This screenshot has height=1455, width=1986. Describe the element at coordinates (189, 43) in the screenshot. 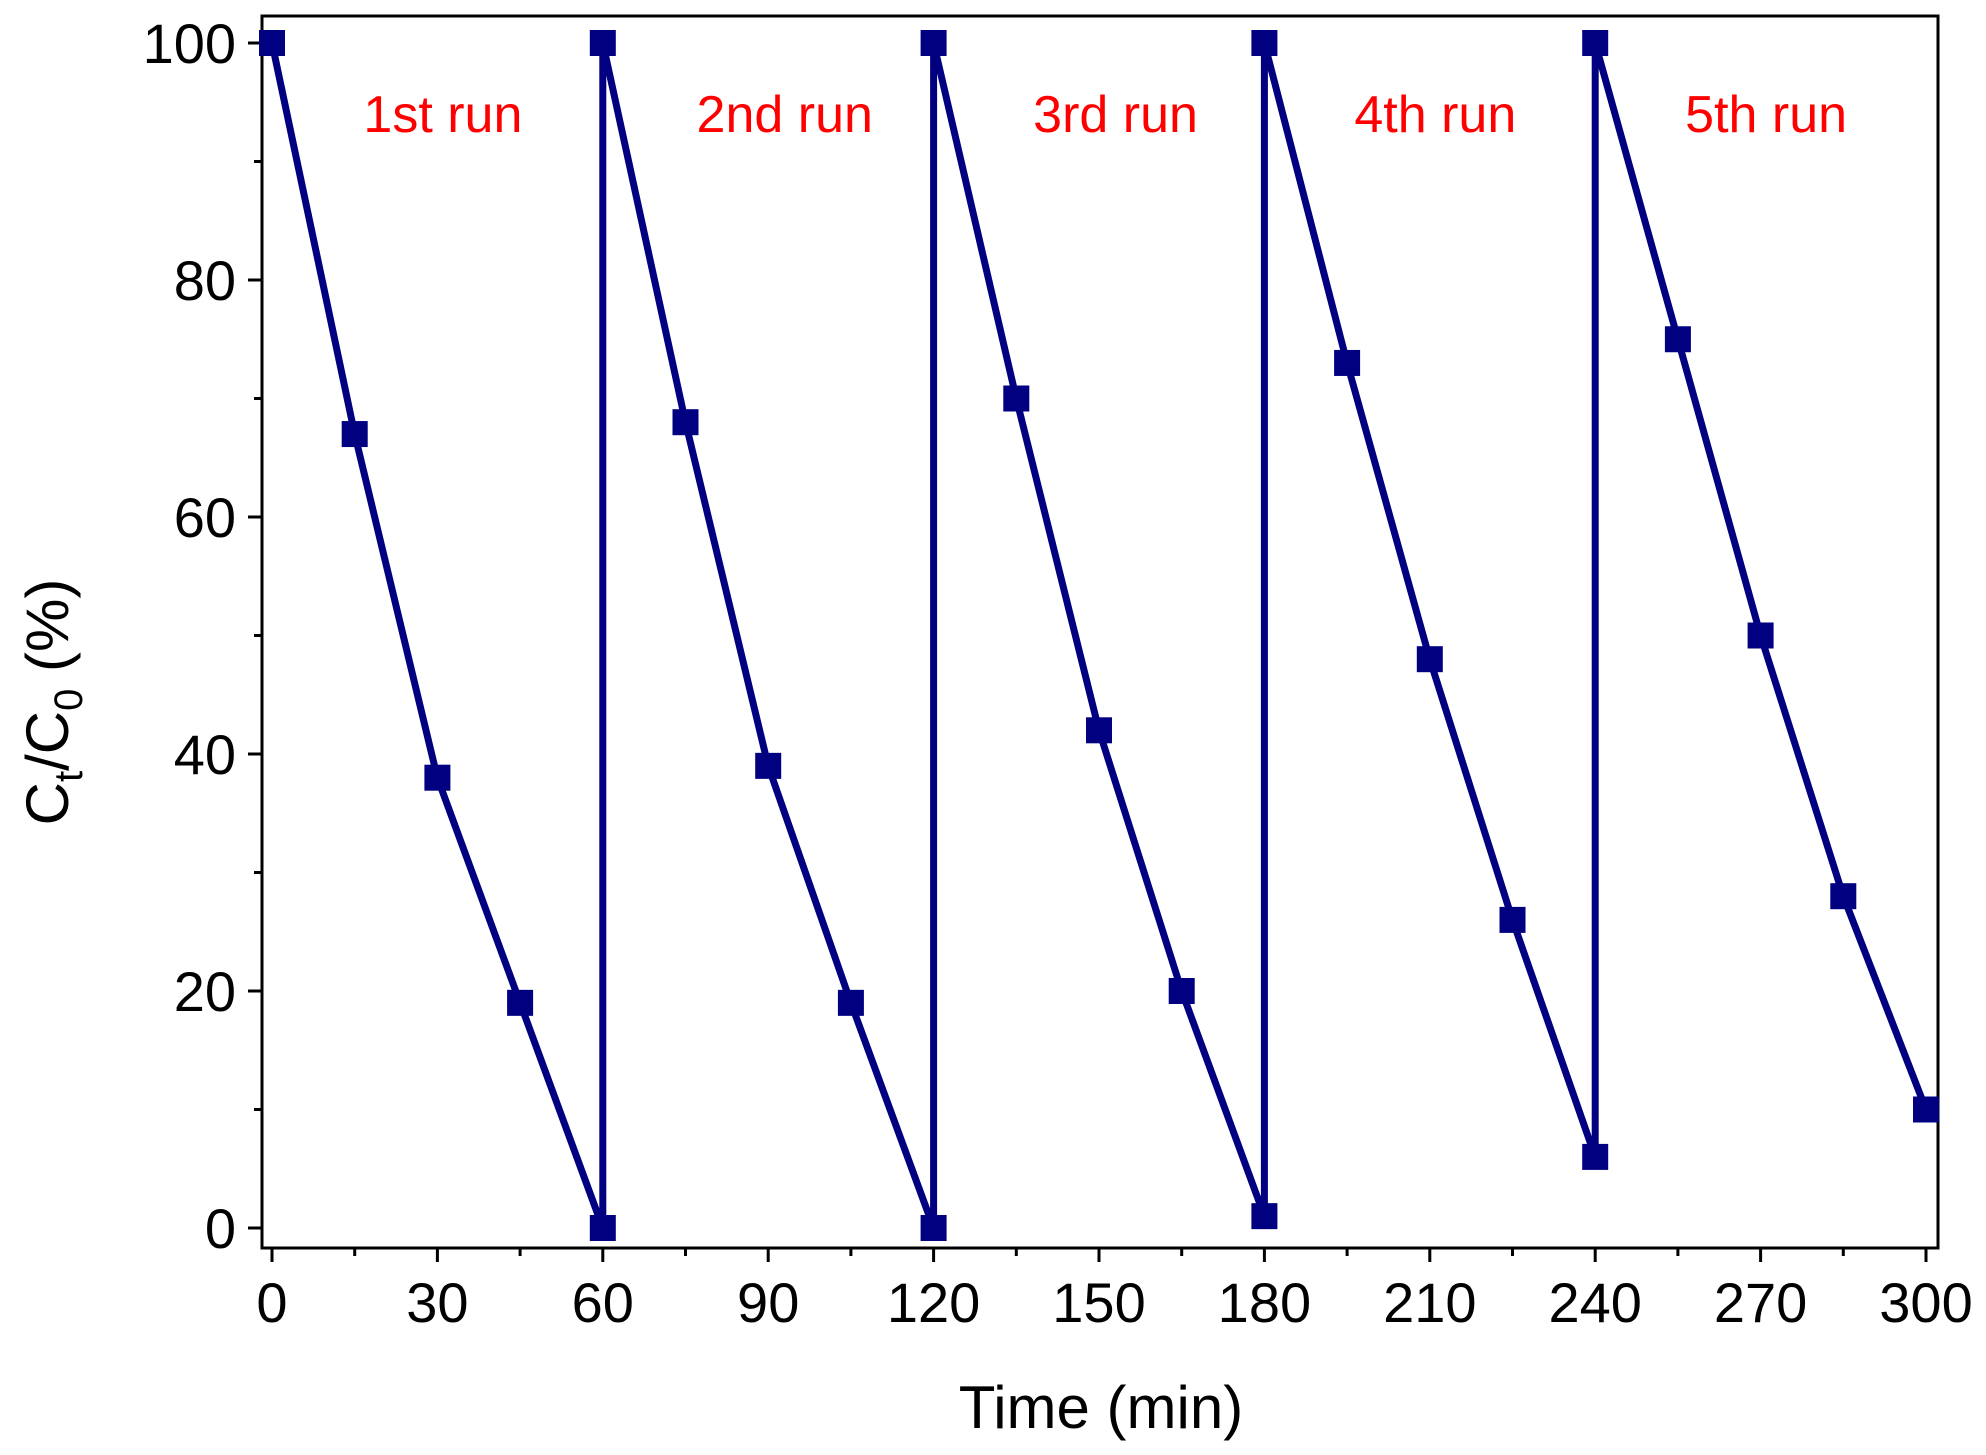

I see `y-tick-label: 100` at that location.